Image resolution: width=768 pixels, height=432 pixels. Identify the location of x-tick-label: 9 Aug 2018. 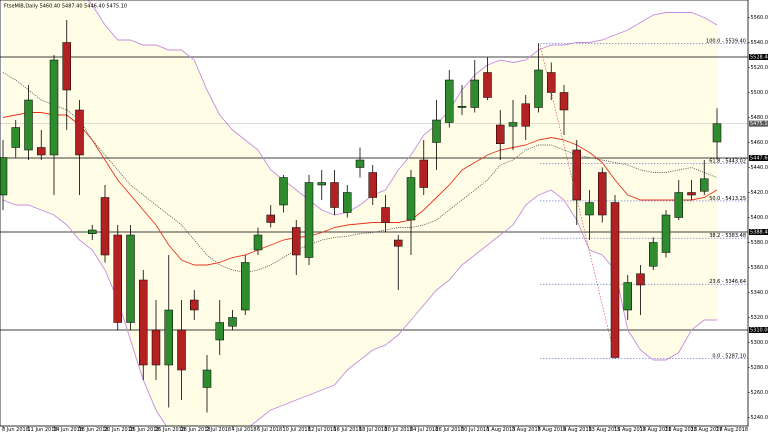
(577, 429).